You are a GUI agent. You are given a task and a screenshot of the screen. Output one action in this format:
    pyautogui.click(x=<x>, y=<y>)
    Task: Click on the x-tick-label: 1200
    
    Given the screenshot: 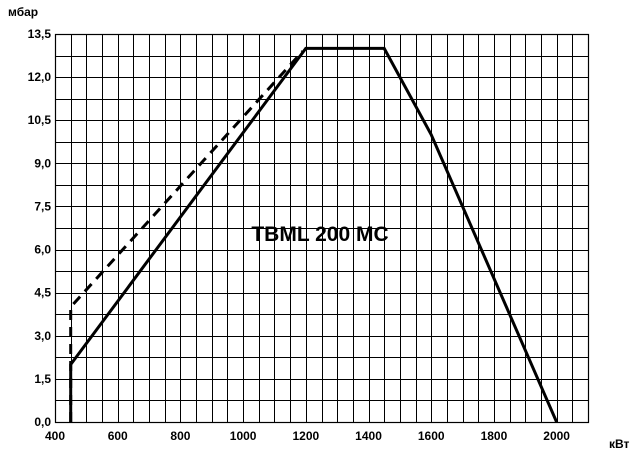 What is the action you would take?
    pyautogui.click(x=305, y=436)
    